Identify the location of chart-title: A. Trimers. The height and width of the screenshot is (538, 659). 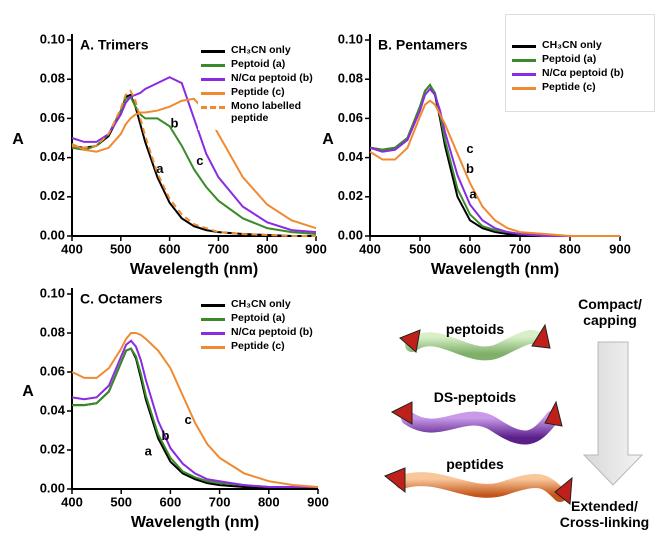
(114, 45).